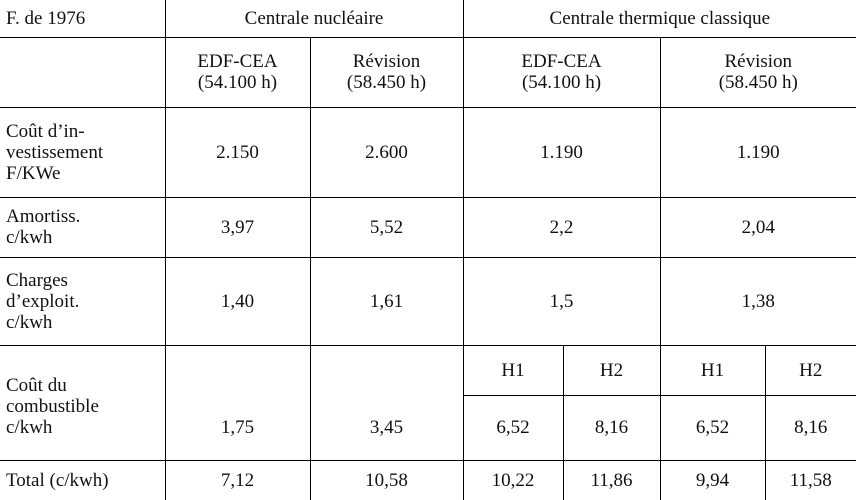 This screenshot has height=500, width=856. Describe the element at coordinates (659, 19) in the screenshot. I see `group-header: Centrale thermique classique` at that location.